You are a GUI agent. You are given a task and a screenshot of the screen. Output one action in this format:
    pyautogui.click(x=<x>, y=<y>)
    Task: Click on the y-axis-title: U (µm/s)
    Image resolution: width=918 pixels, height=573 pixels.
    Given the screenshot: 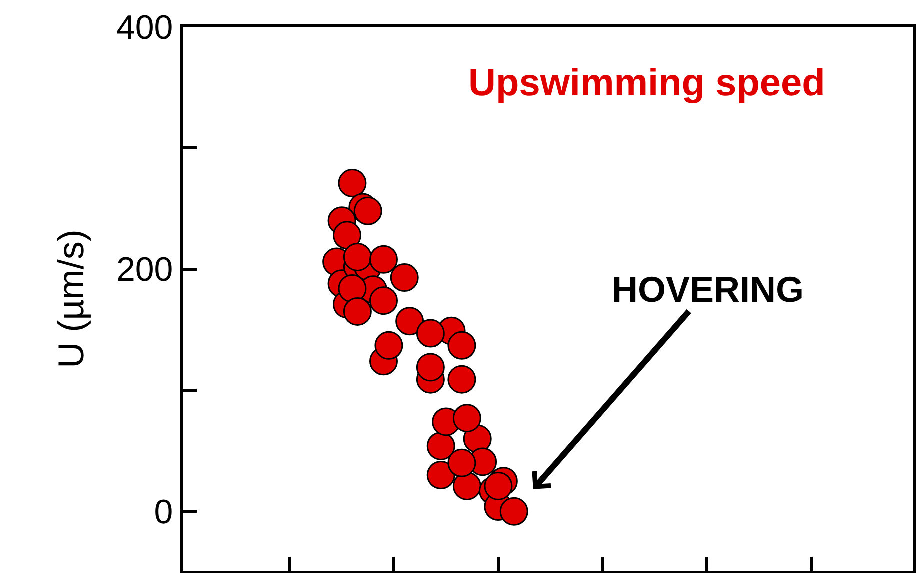 What is the action you would take?
    pyautogui.click(x=71, y=299)
    